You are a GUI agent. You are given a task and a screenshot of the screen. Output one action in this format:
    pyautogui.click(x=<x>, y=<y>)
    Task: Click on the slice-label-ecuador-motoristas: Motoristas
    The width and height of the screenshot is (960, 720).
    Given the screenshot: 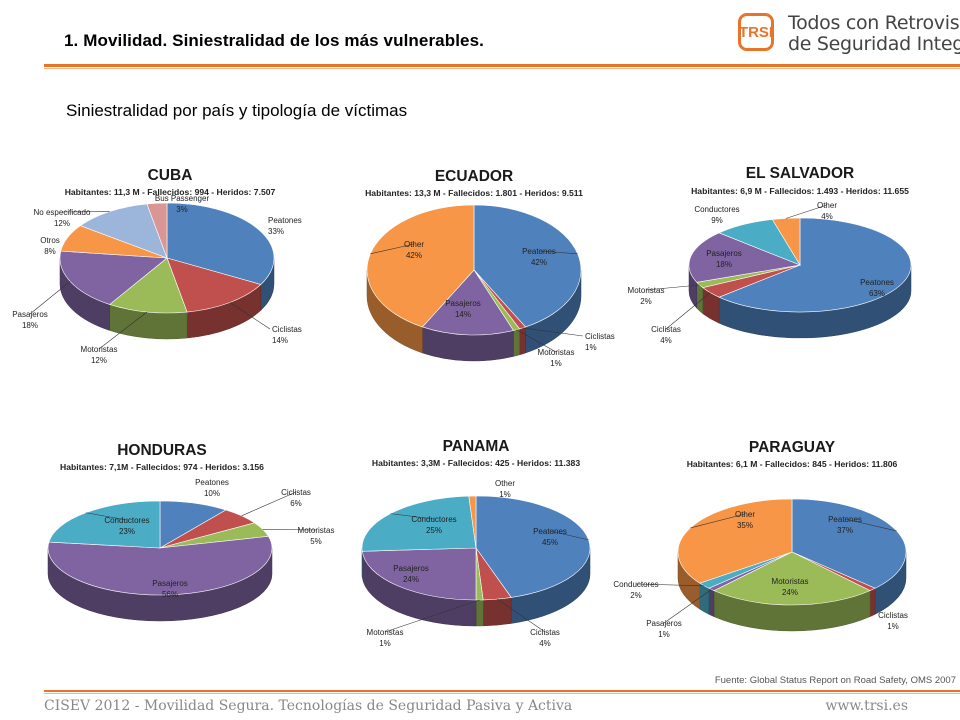 What is the action you would take?
    pyautogui.click(x=556, y=352)
    